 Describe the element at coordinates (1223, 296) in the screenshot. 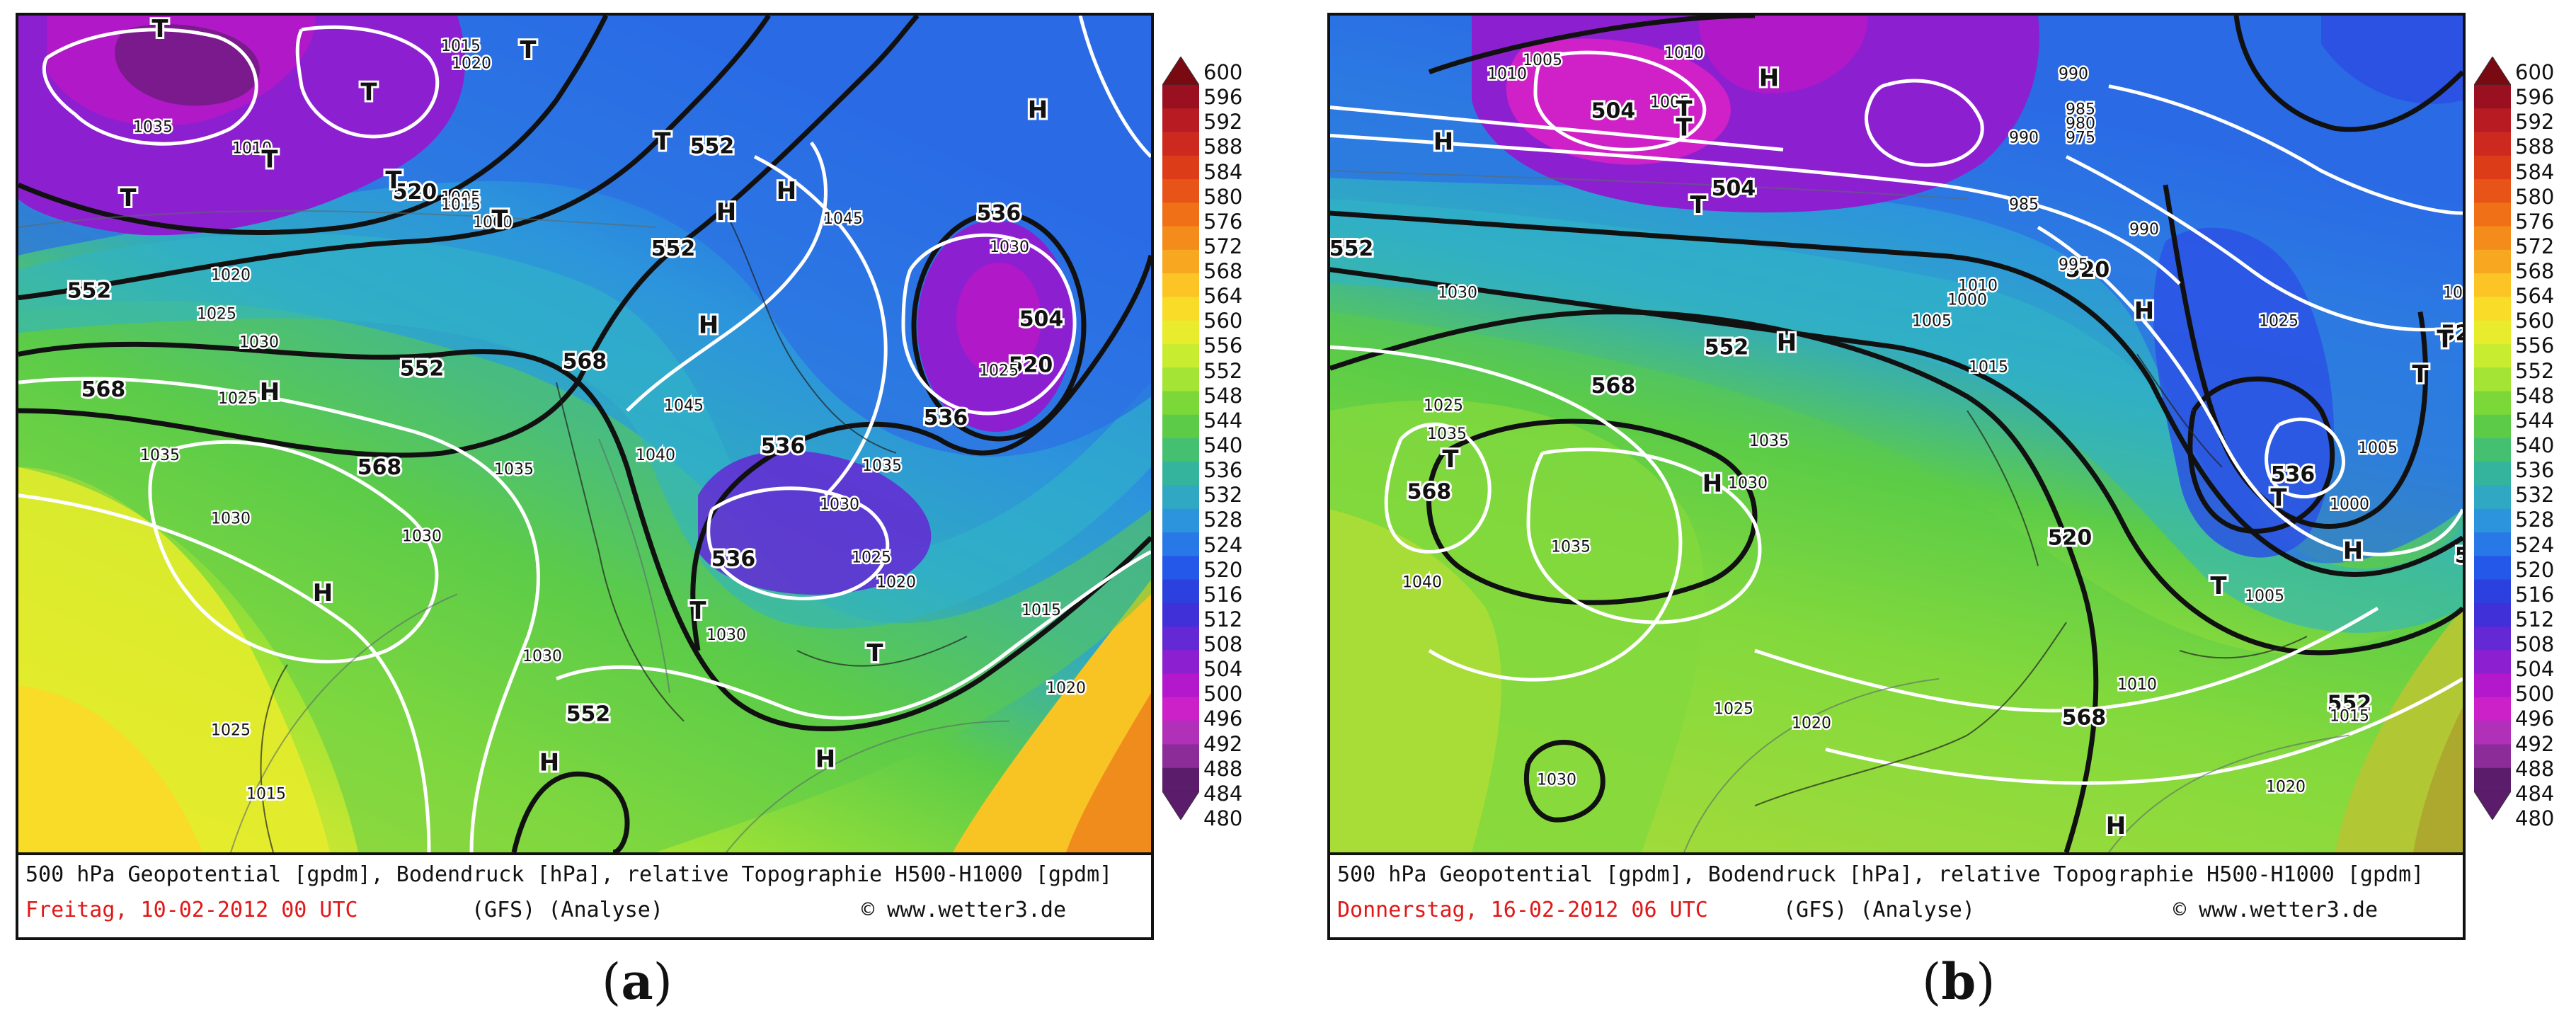

I see `colorbar-tick-label: 564` at that location.